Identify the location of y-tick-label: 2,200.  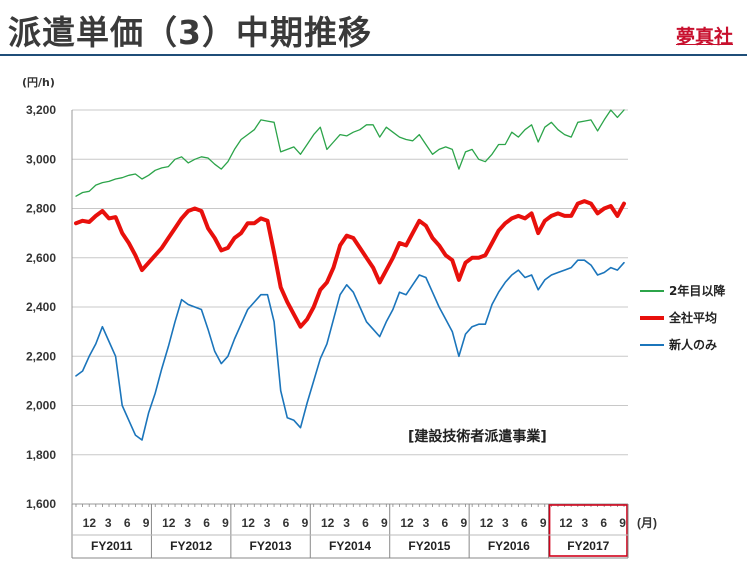
(41, 356).